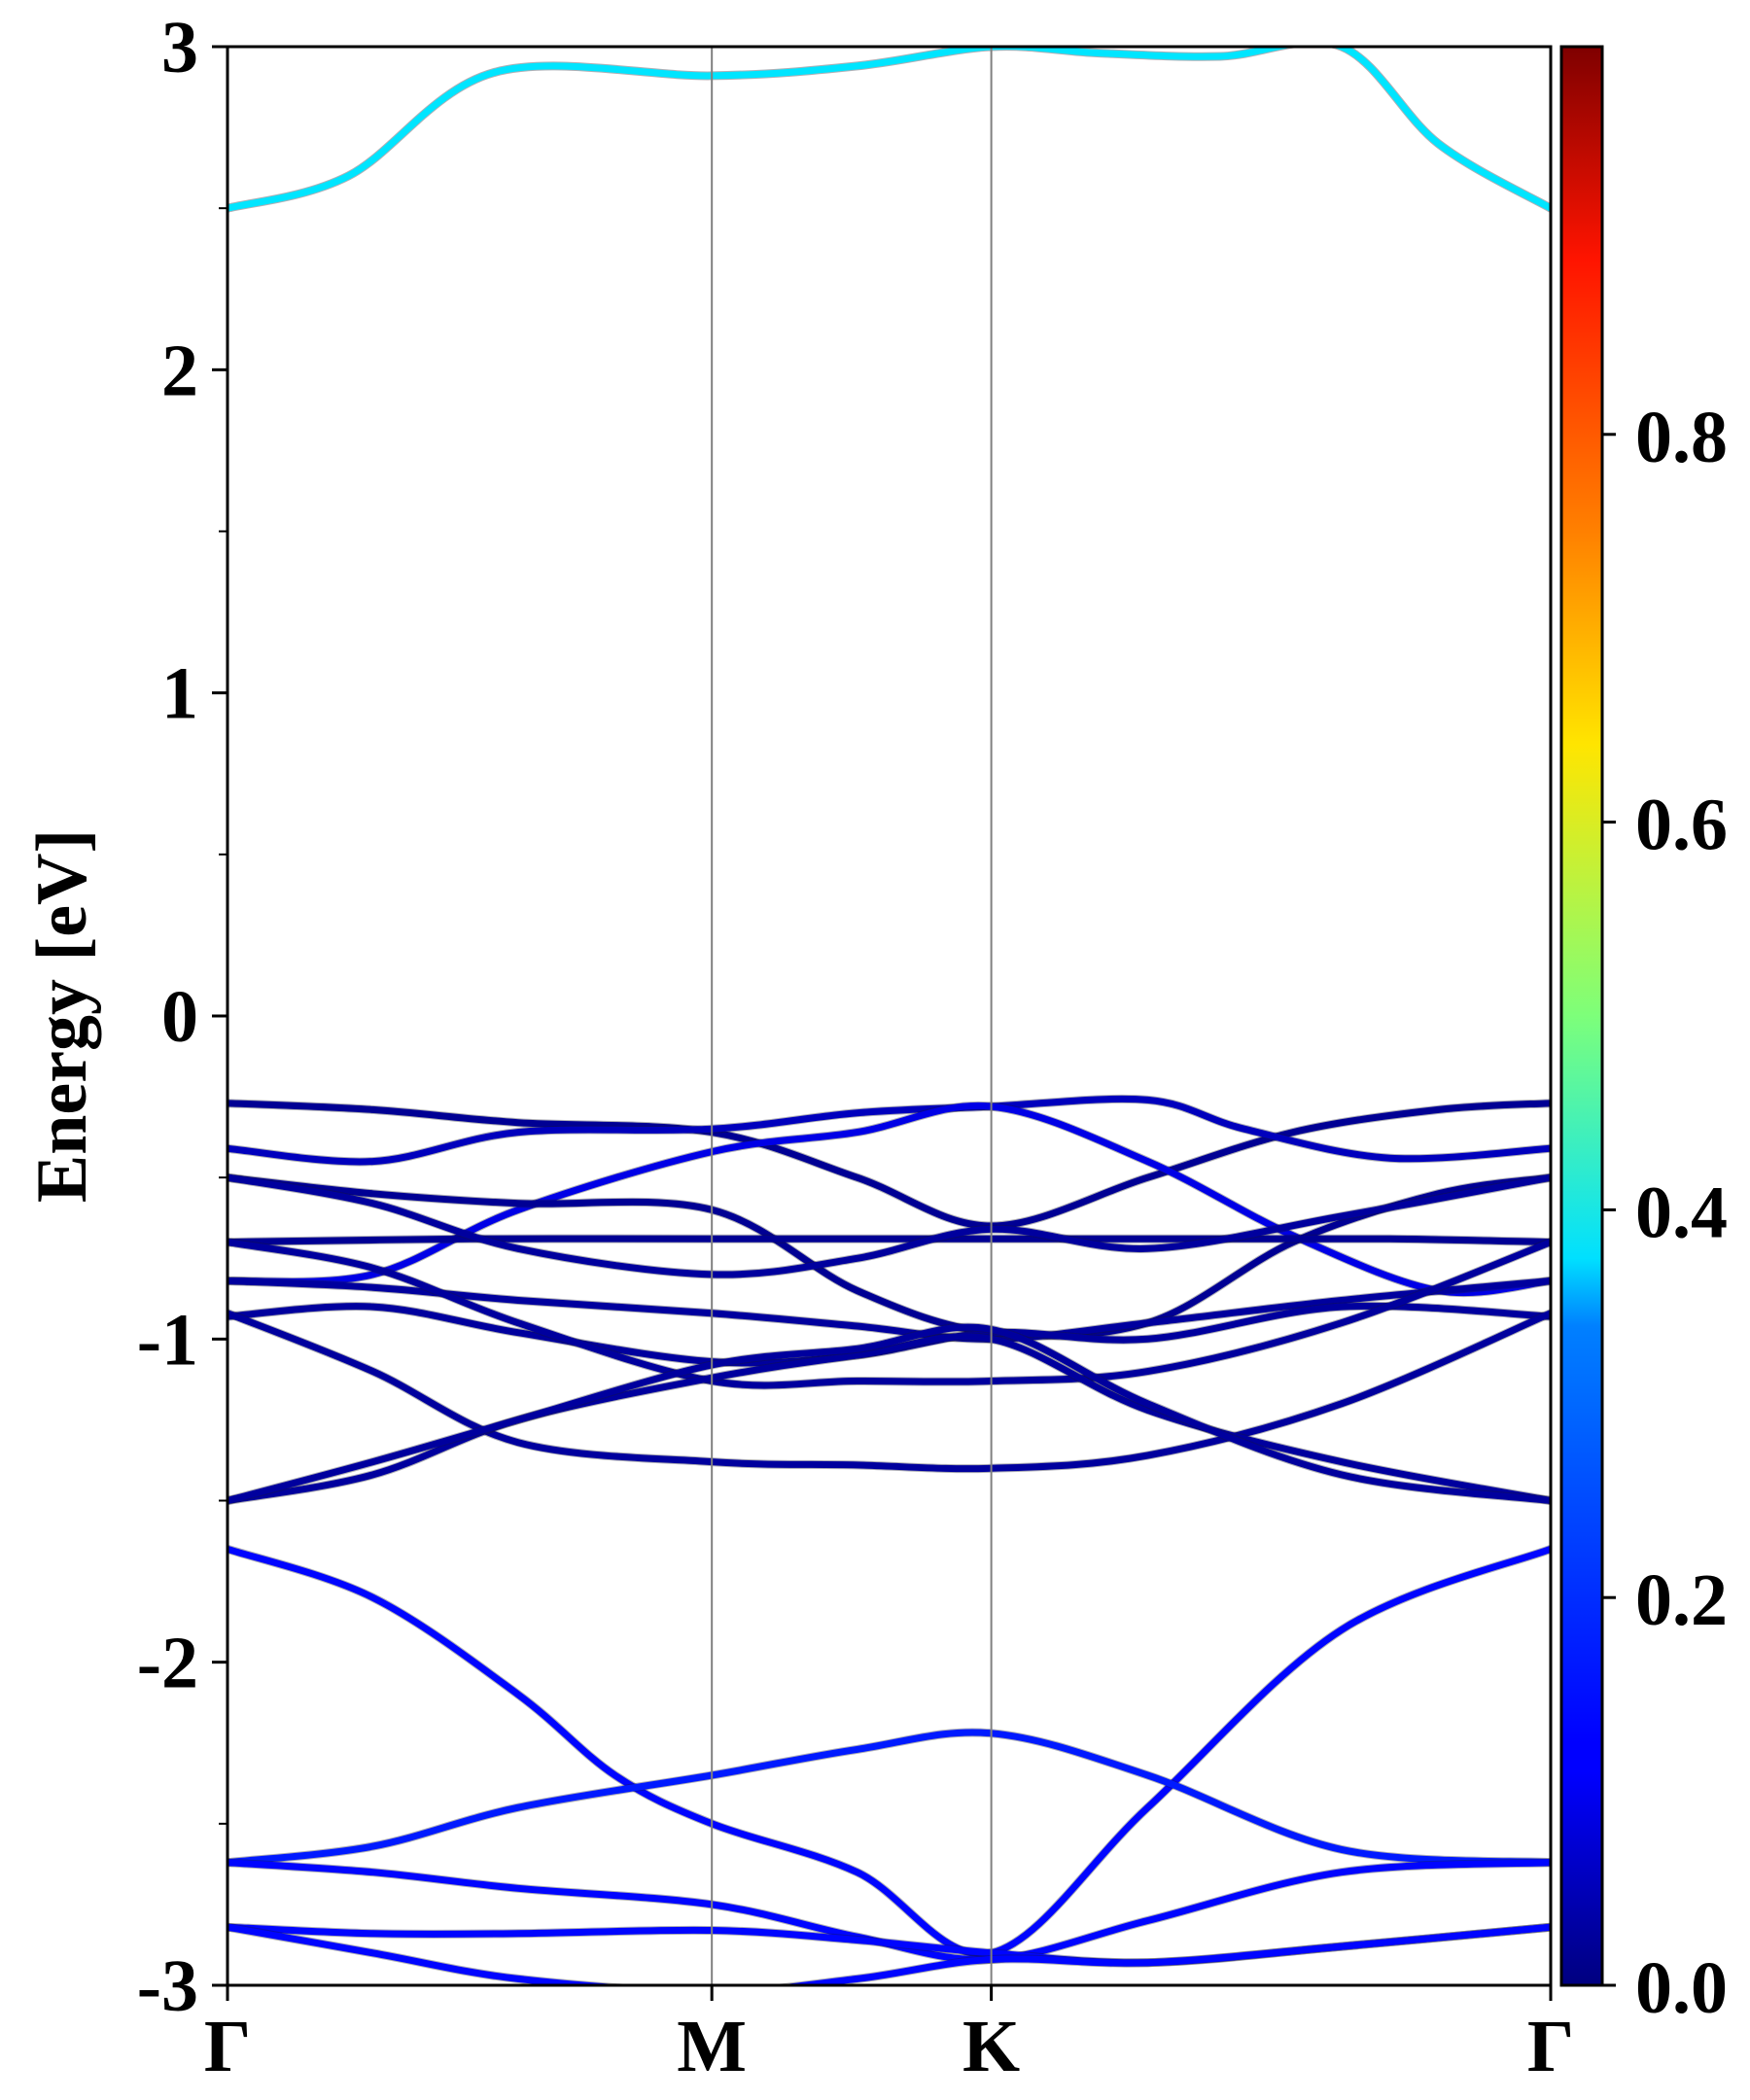  What do you see at coordinates (179, 47) in the screenshot?
I see `y-tick-label: 3` at bounding box center [179, 47].